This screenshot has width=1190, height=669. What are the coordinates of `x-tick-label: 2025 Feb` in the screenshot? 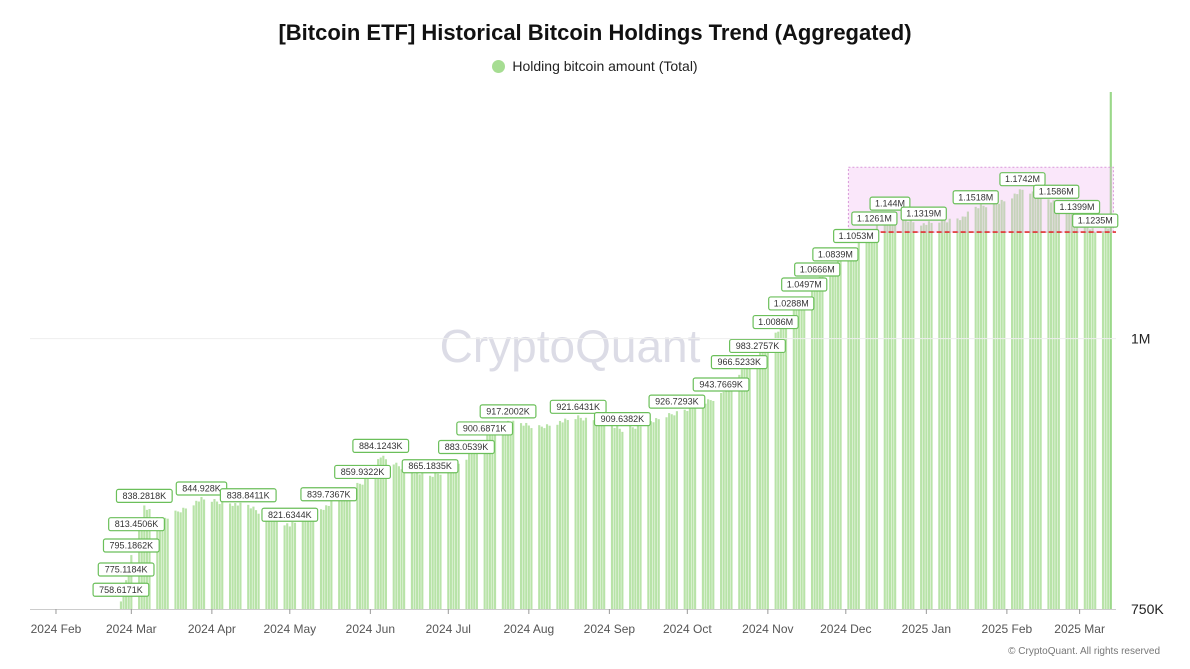 It's located at (1007, 629).